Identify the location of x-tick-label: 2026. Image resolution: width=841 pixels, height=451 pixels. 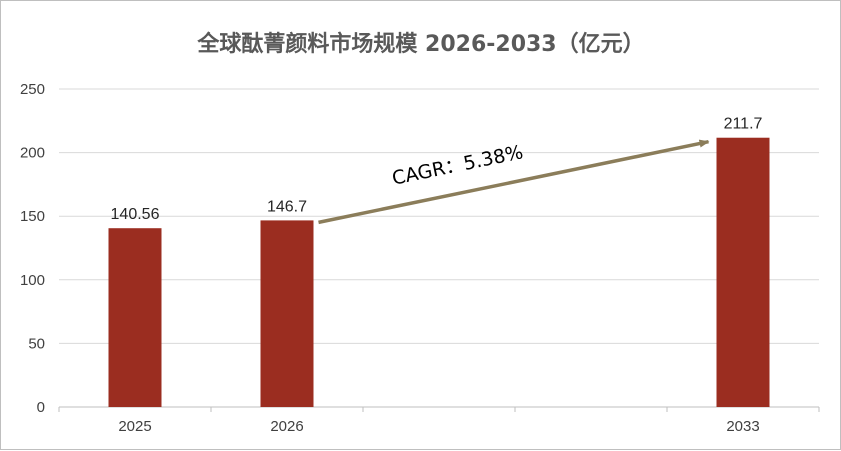
(286, 426).